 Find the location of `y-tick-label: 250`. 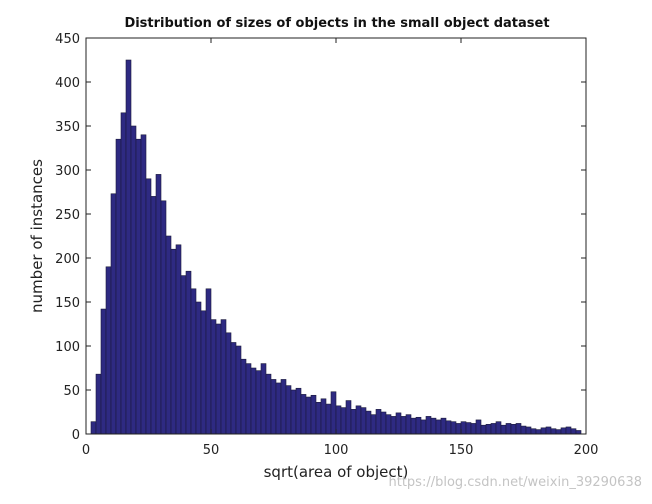

y-tick-label: 250 is located at coordinates (67, 215).